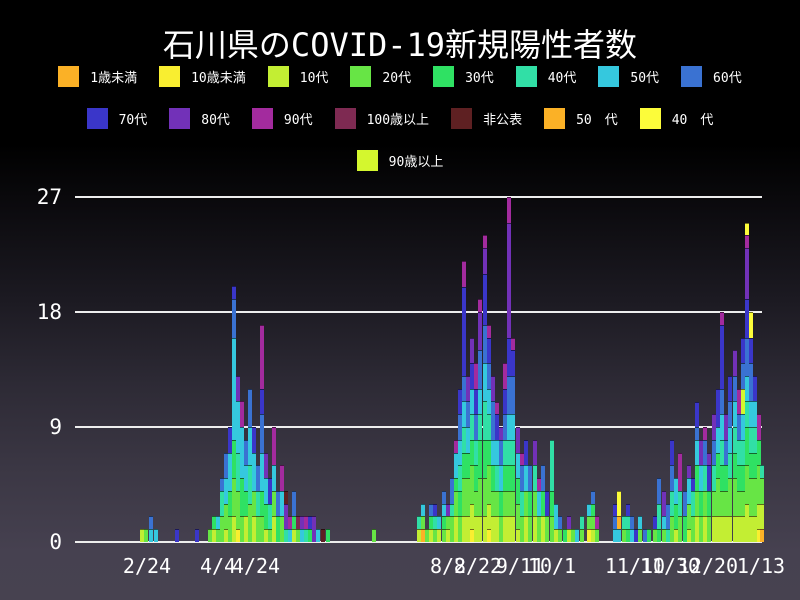  Describe the element at coordinates (670, 566) in the screenshot. I see `x-tick-label: 11/30` at that location.